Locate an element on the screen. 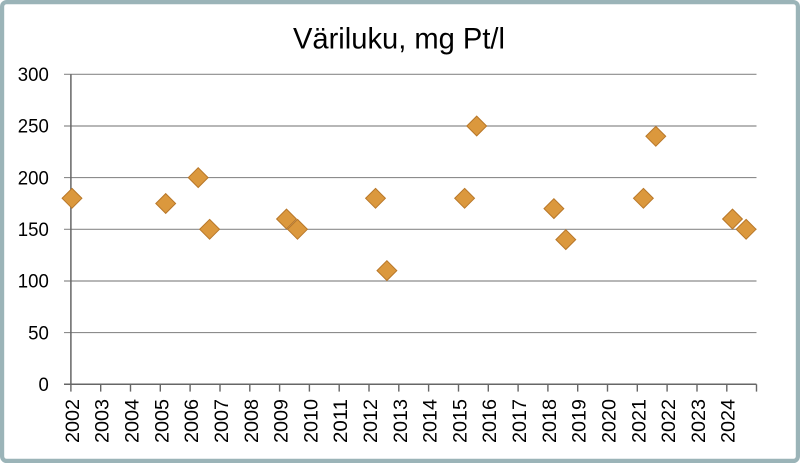 Image resolution: width=800 pixels, height=463 pixels. svg-text: 2014 is located at coordinates (431, 421).